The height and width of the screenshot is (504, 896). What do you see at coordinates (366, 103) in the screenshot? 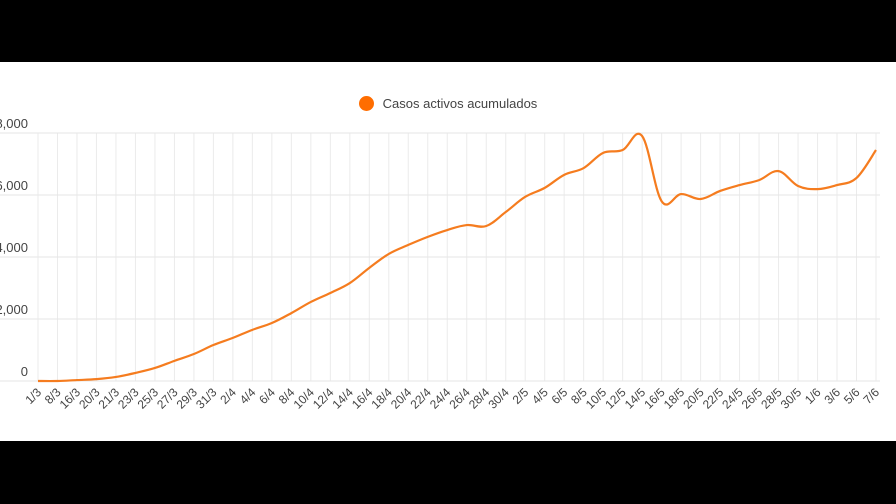
I see `legend-marker-icon` at bounding box center [366, 103].